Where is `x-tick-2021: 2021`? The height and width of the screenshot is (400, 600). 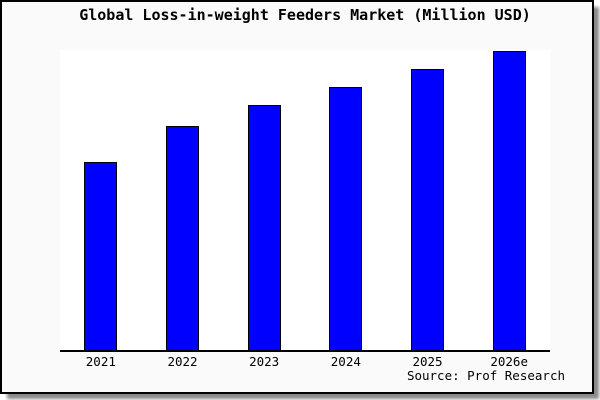
x-tick-2021: 2021 is located at coordinates (100, 361).